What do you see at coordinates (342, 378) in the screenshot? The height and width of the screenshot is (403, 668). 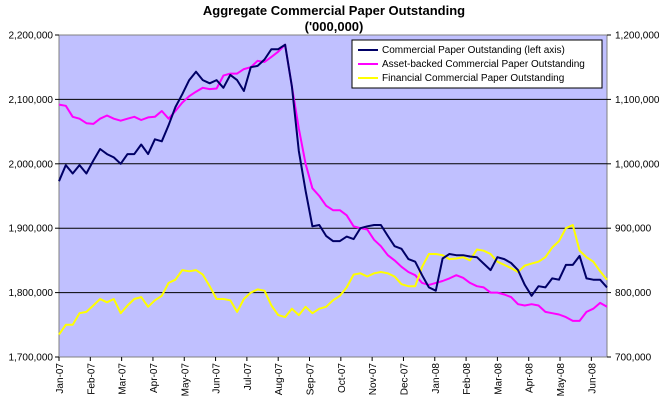 I see `x-axis-tick-label: Oct-07` at bounding box center [342, 378].